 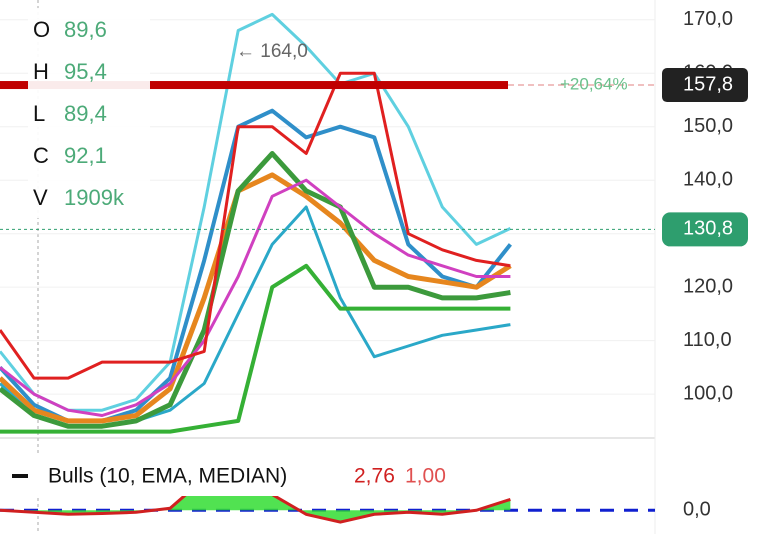 I want to click on ohlc-value: 92,1, so click(x=85, y=155).